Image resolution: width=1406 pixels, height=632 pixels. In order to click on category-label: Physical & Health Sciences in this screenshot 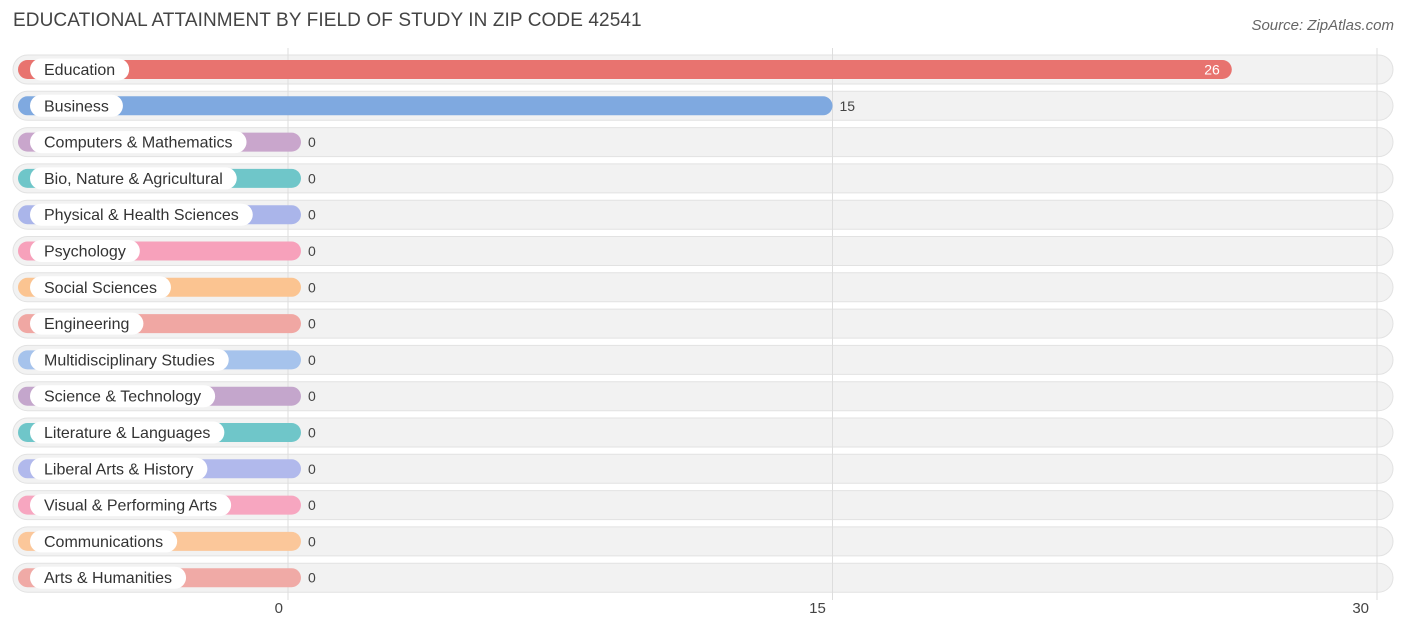, I will do `click(141, 215)`.